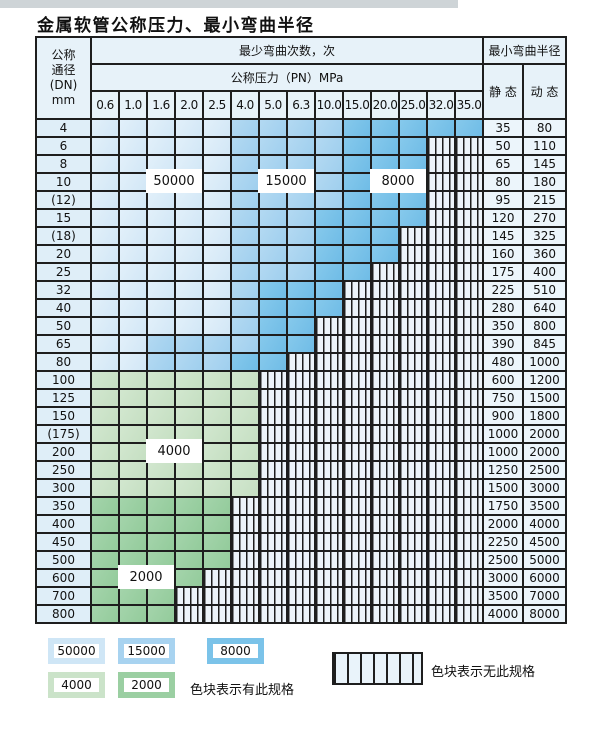  Describe the element at coordinates (242, 690) in the screenshot. I see `legend-note-has-spec: 色块表示有此规格` at that location.